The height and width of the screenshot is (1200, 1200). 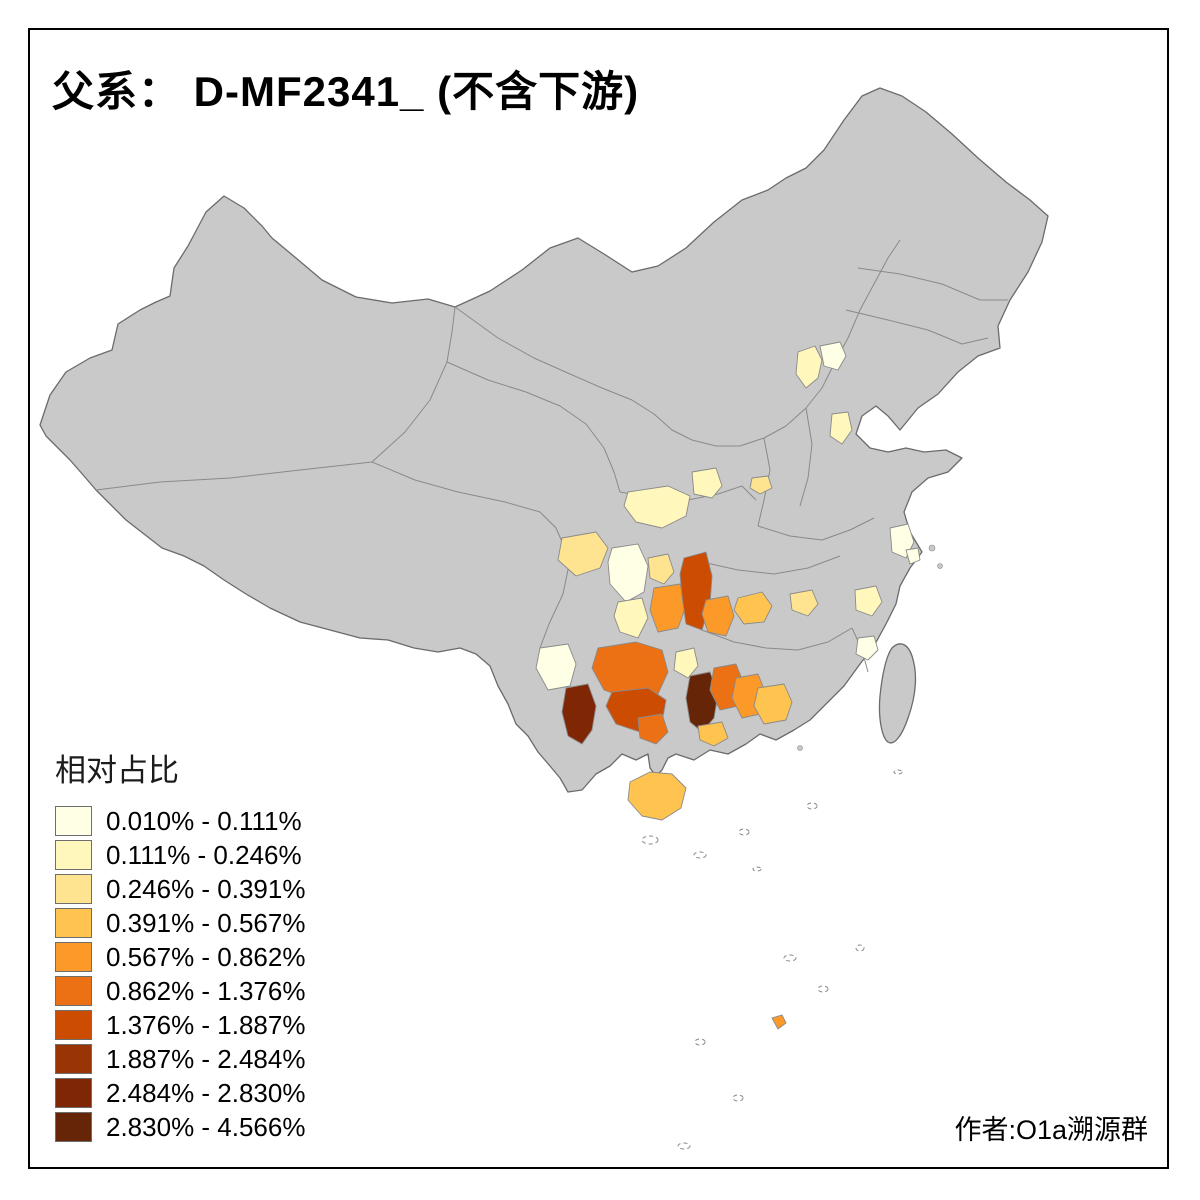 I want to click on legend-label: 2.484% - 2.830%, so click(x=206, y=1092).